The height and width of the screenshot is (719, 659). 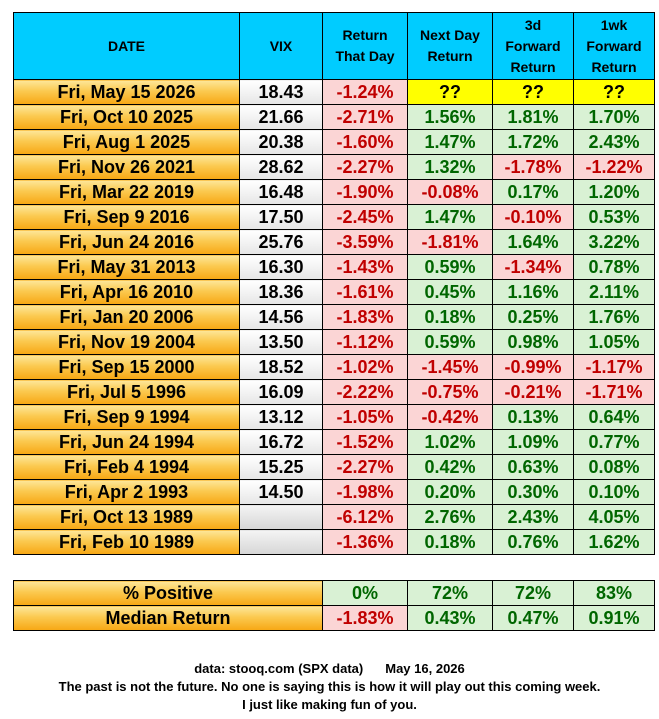 What do you see at coordinates (126, 192) in the screenshot?
I see `date-cell: Fri, Mar 22 2019` at bounding box center [126, 192].